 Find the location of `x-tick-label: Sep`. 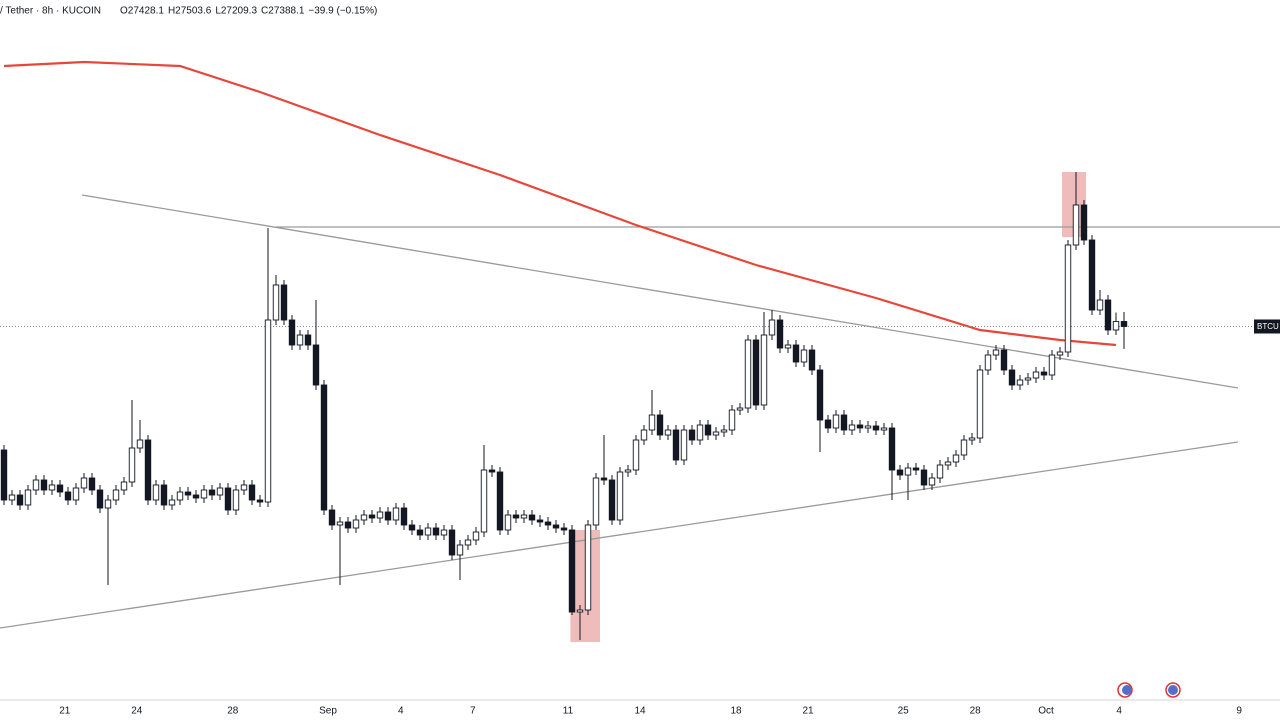

x-tick-label: Sep is located at coordinates (328, 711).